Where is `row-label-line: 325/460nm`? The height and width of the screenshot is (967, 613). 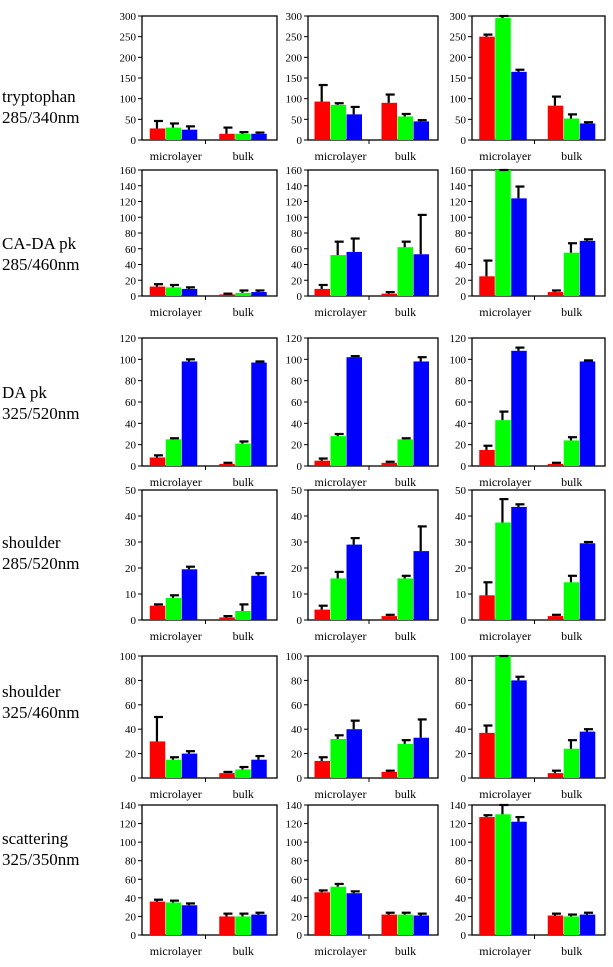 row-label-line: 325/460nm is located at coordinates (41, 712).